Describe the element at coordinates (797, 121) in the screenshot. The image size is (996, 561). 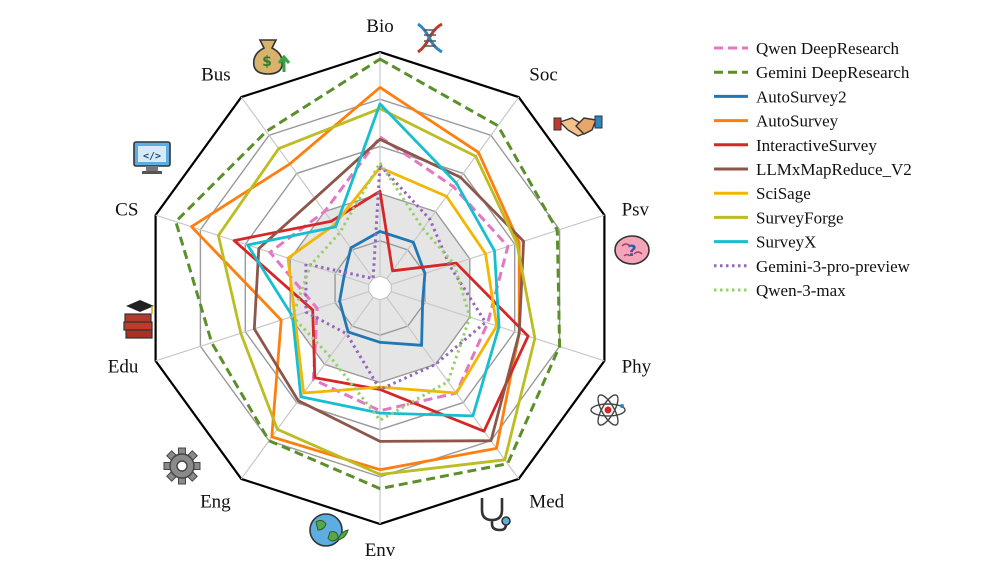
I see `legend-label-autosurvey: AutoSurvey` at that location.